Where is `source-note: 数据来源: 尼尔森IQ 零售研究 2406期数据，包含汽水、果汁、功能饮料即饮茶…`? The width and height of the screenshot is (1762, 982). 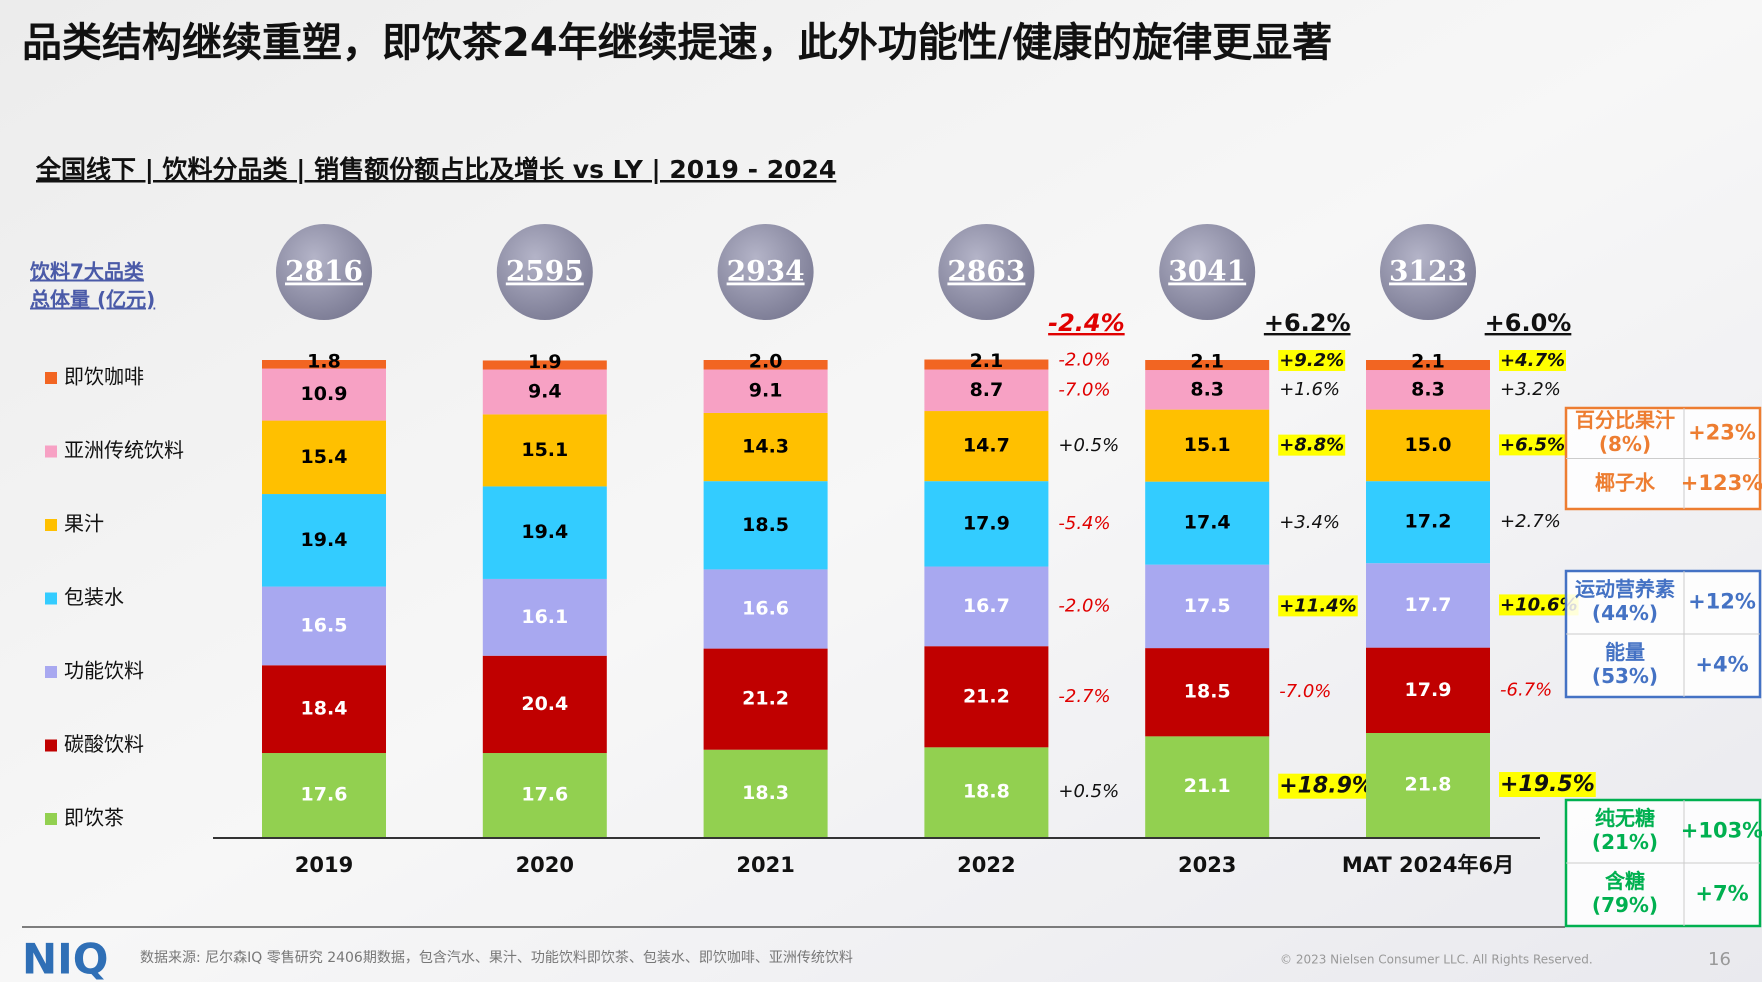
source-note: 数据来源: 尼尔森IQ 零售研究 2406期数据，包含汽水、果汁、功能饮料即饮茶… is located at coordinates (496, 958).